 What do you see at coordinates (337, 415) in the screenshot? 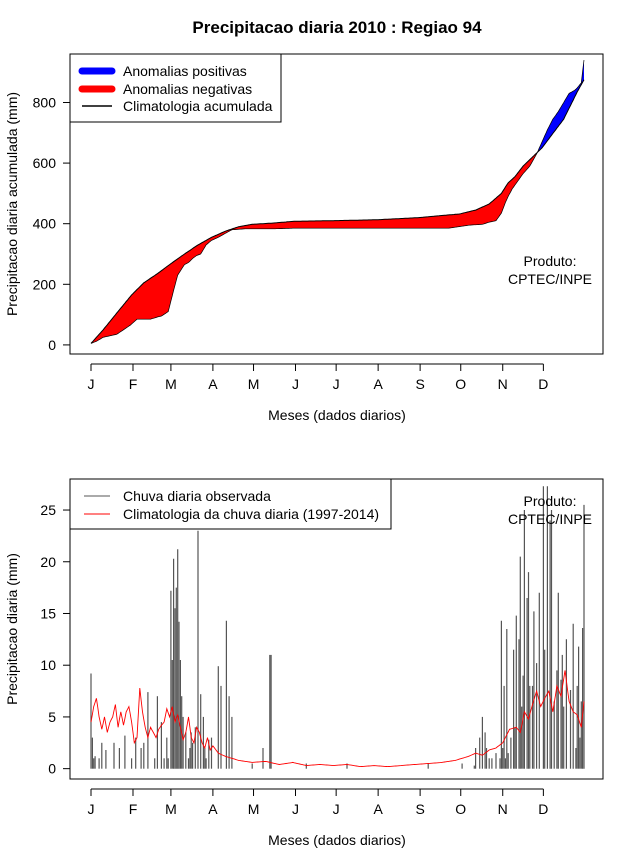
I see `top-x-axis-label: Meses (dados diarios)` at bounding box center [337, 415].